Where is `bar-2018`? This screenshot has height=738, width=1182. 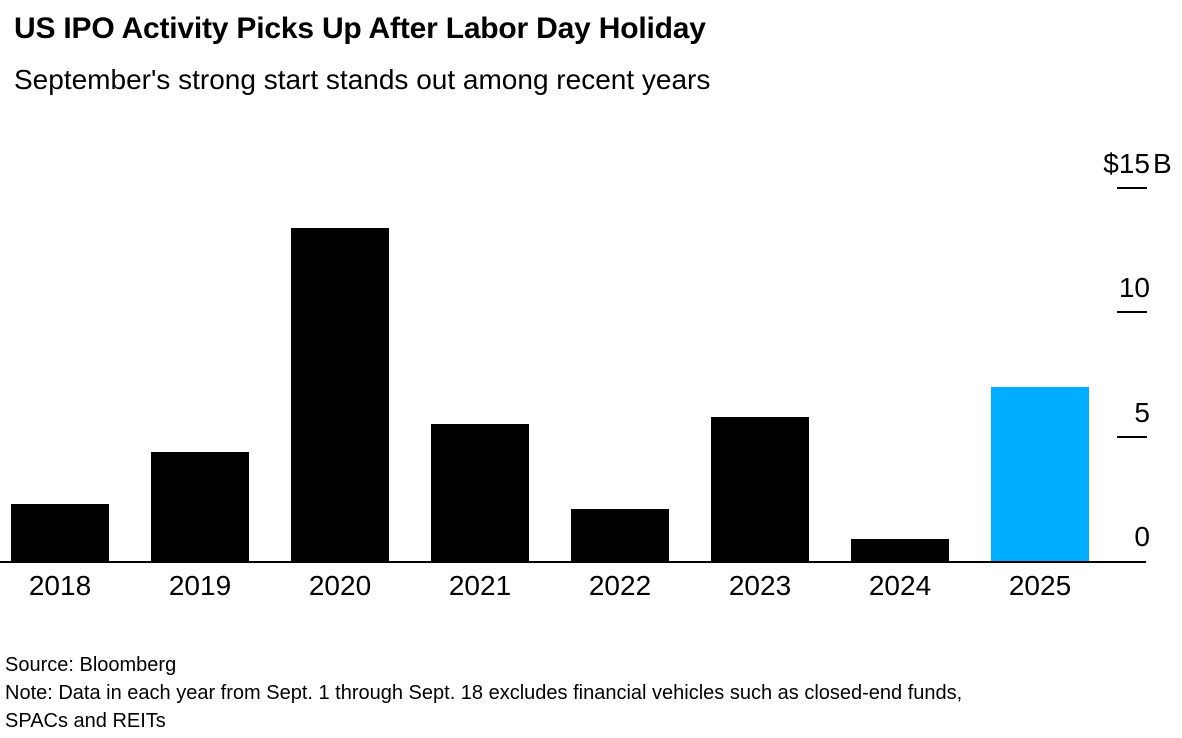
bar-2018 is located at coordinates (60, 532).